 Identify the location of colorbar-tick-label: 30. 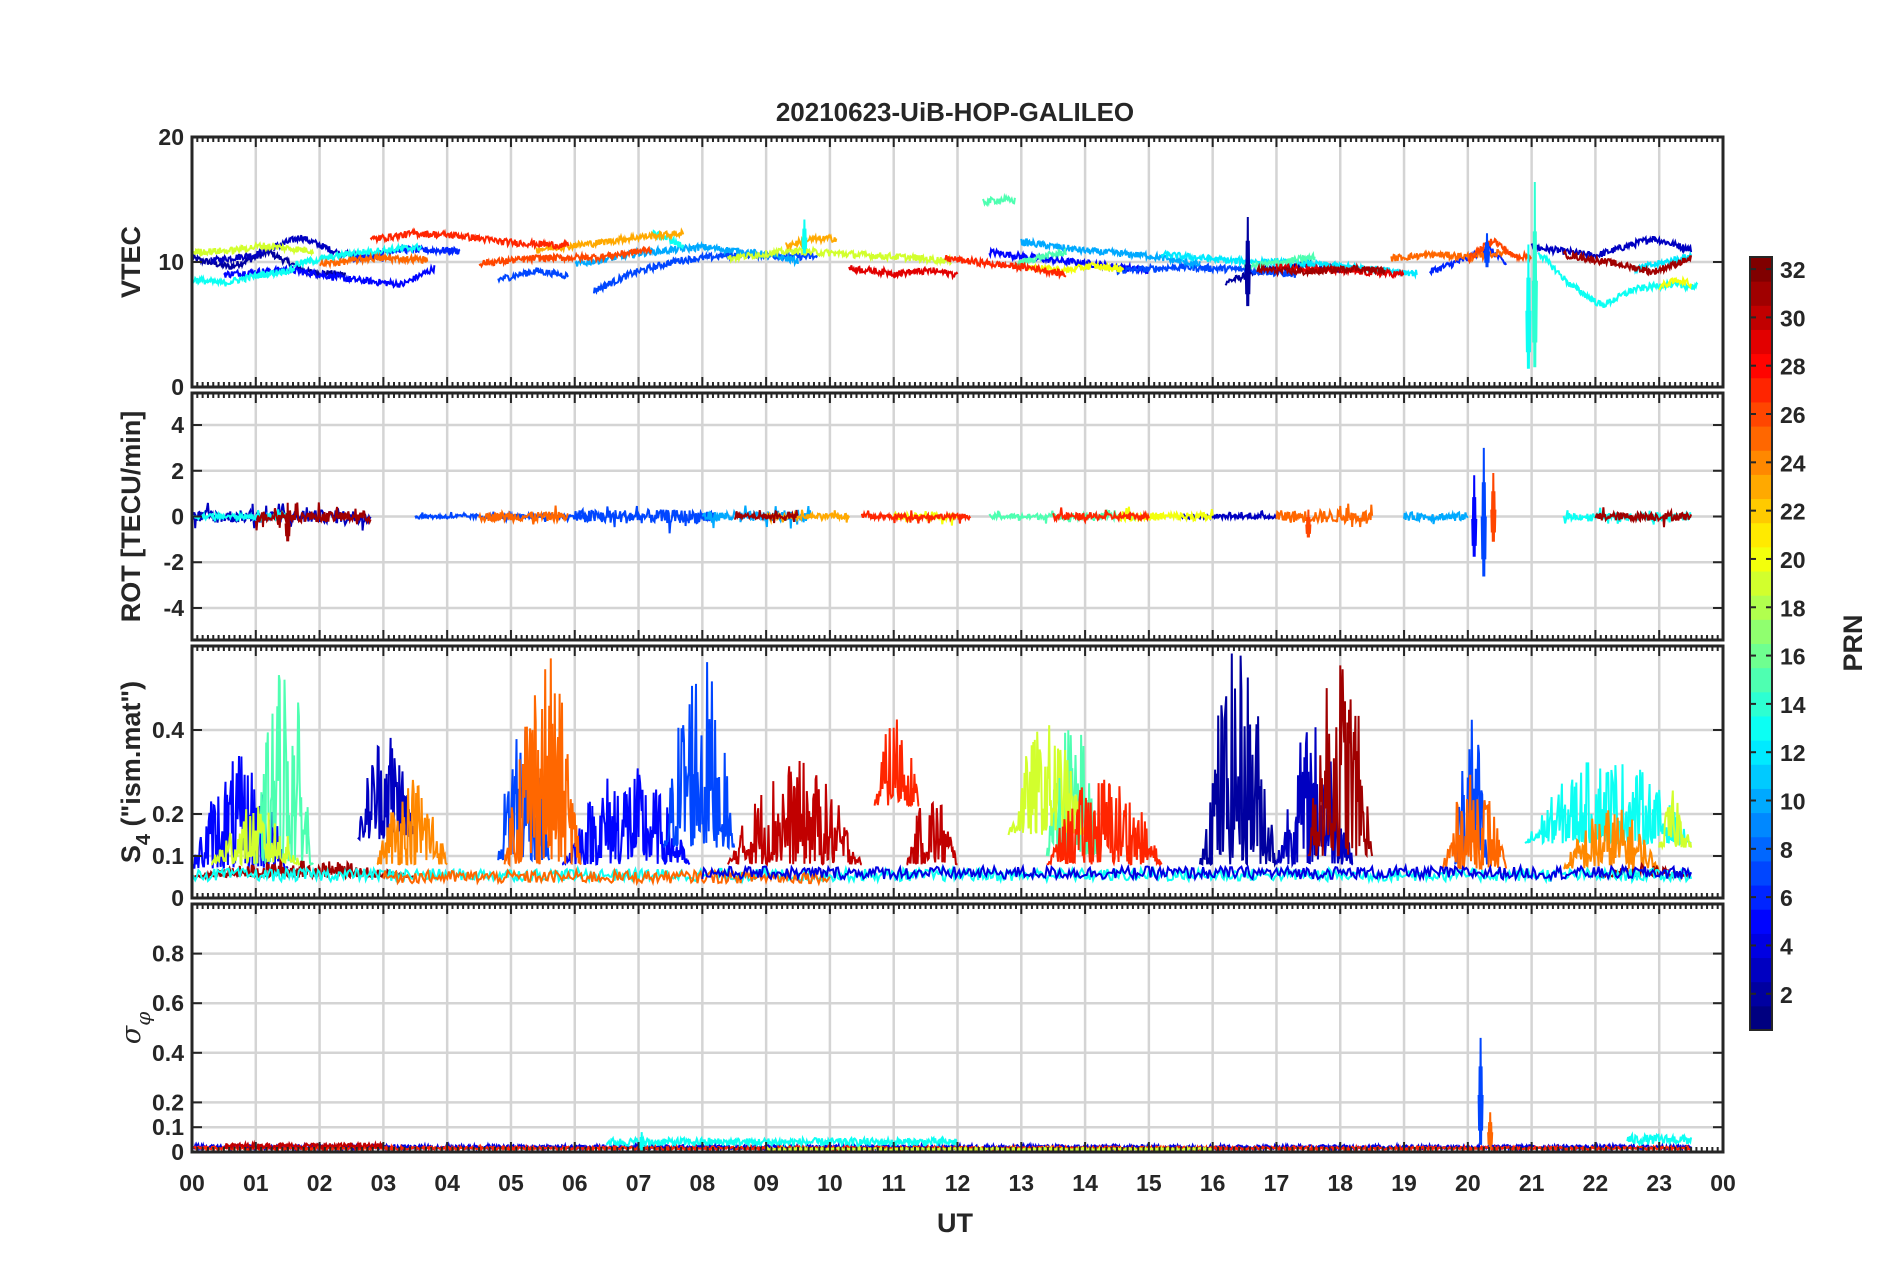
(1793, 318).